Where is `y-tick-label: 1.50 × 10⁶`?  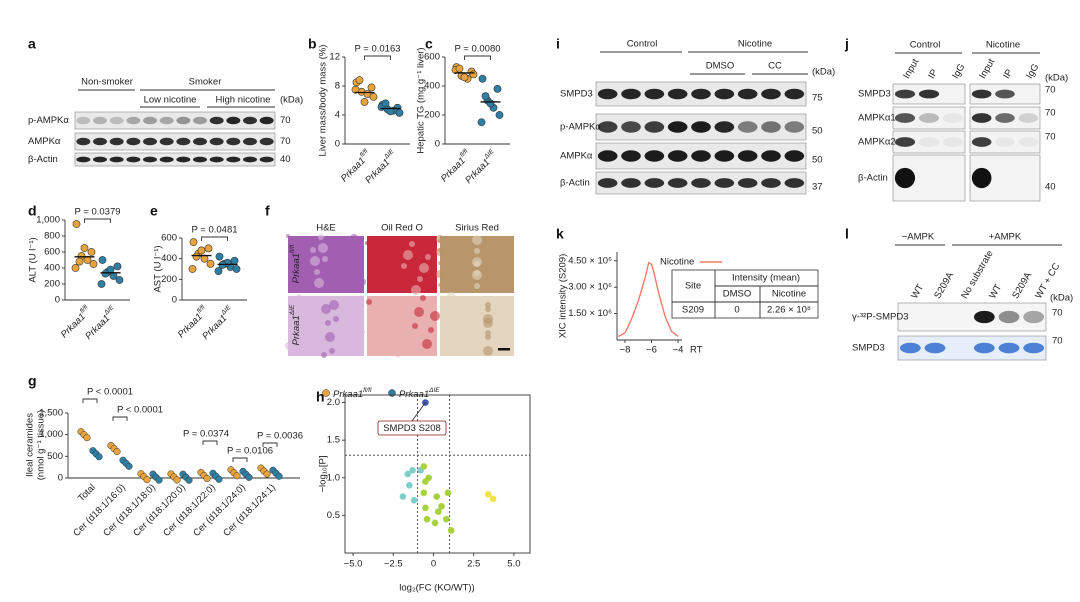
y-tick-label: 1.50 × 10⁶ is located at coordinates (590, 313).